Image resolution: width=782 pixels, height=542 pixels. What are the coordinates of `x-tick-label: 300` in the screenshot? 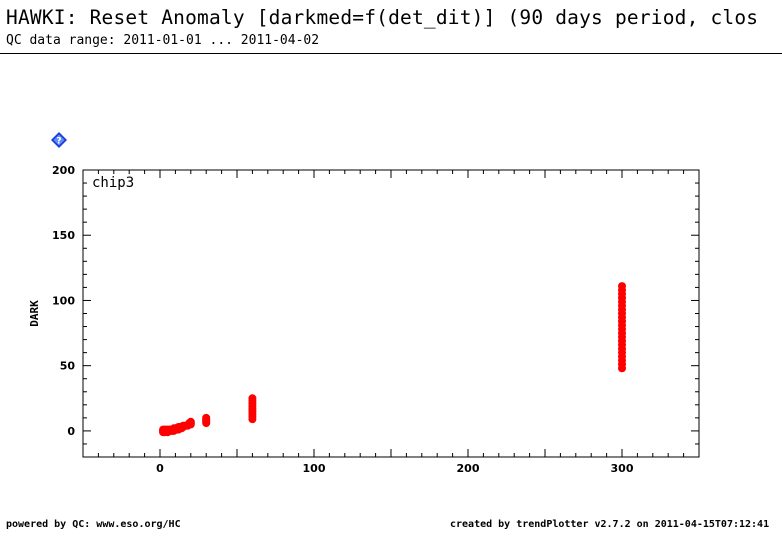 It's located at (622, 468).